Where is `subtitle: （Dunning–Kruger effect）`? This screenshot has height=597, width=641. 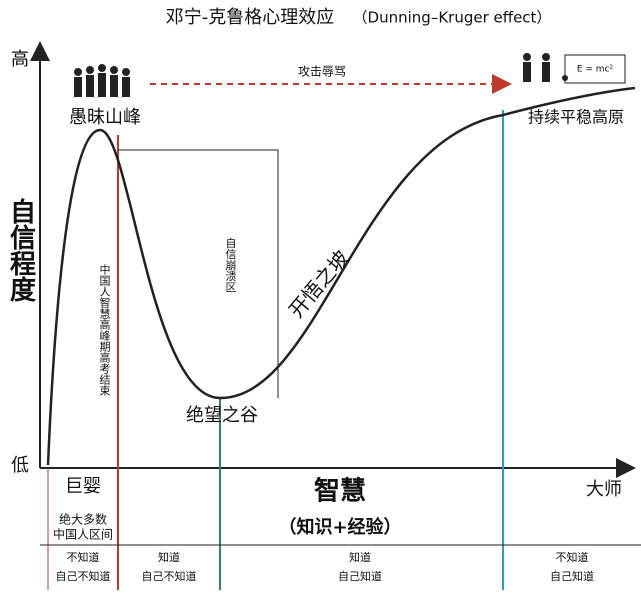 subtitle: （Dunning–Kruger effect） is located at coordinates (452, 18).